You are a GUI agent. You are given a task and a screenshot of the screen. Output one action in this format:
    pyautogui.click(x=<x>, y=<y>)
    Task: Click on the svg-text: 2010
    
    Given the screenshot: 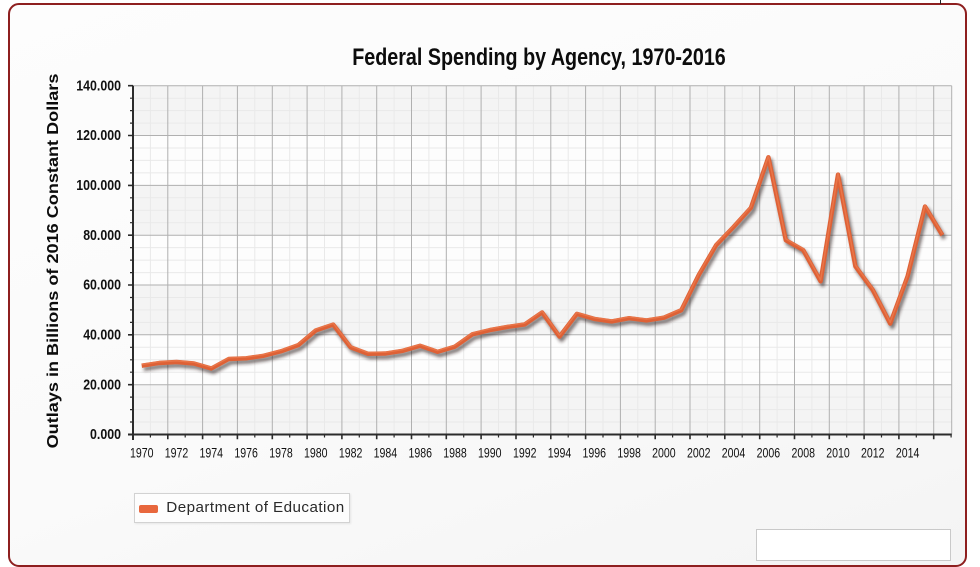 What is the action you would take?
    pyautogui.click(x=838, y=452)
    